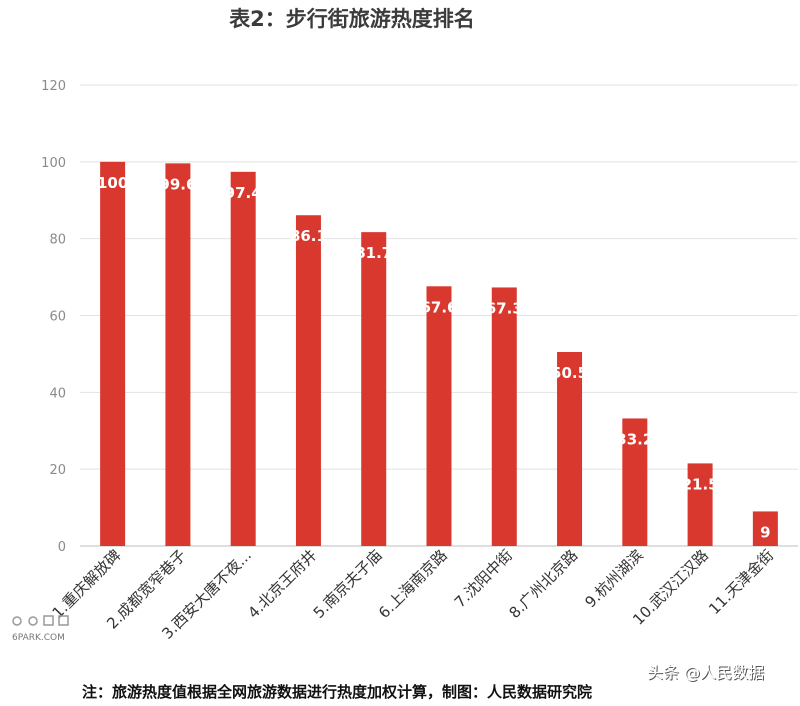  Describe the element at coordinates (53, 86) in the screenshot. I see `y-tick-label: 120` at that location.